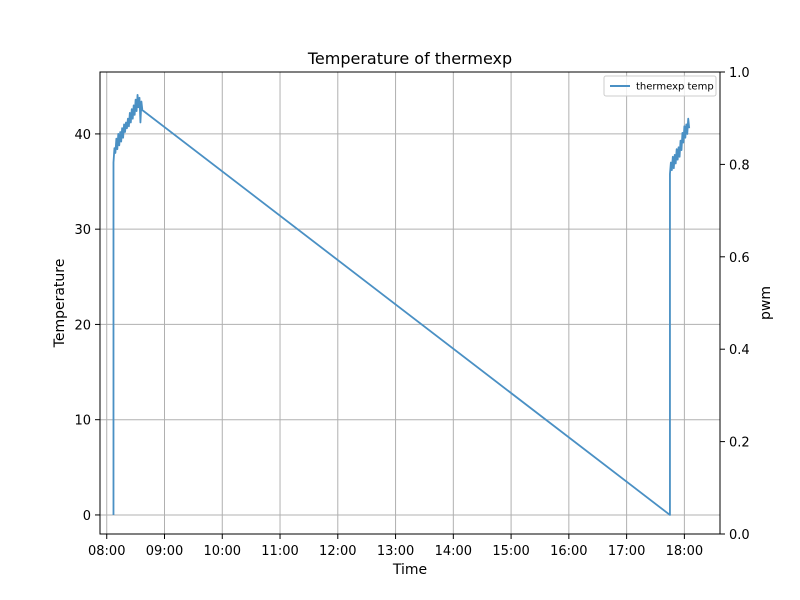 The height and width of the screenshot is (600, 800). I want to click on y-tick-label: 0, so click(87, 516).